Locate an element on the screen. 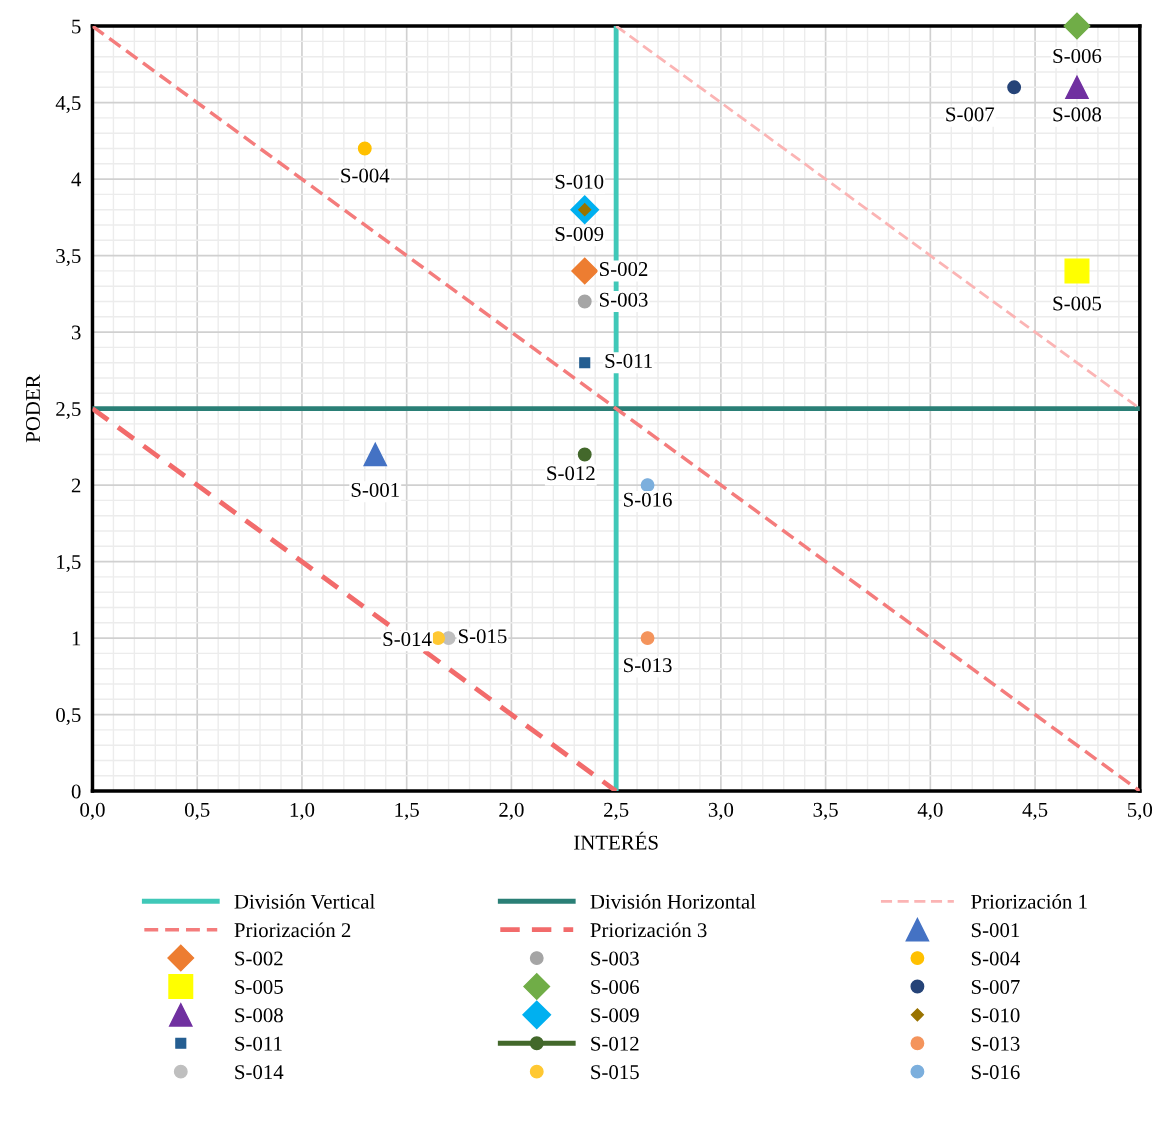 The width and height of the screenshot is (1156, 1135). text: S-016 is located at coordinates (648, 499).